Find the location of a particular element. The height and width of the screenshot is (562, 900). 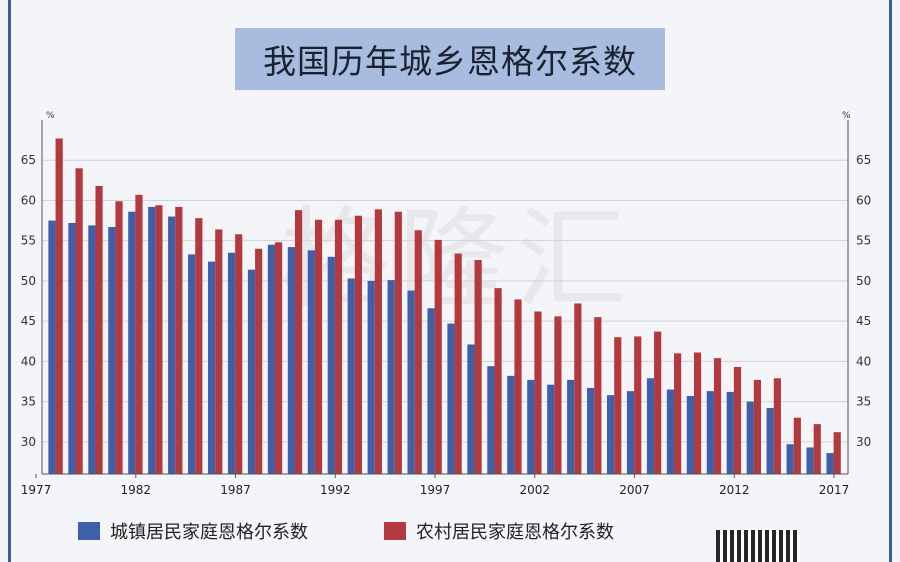

legend-urban-swatch is located at coordinates (89, 531).